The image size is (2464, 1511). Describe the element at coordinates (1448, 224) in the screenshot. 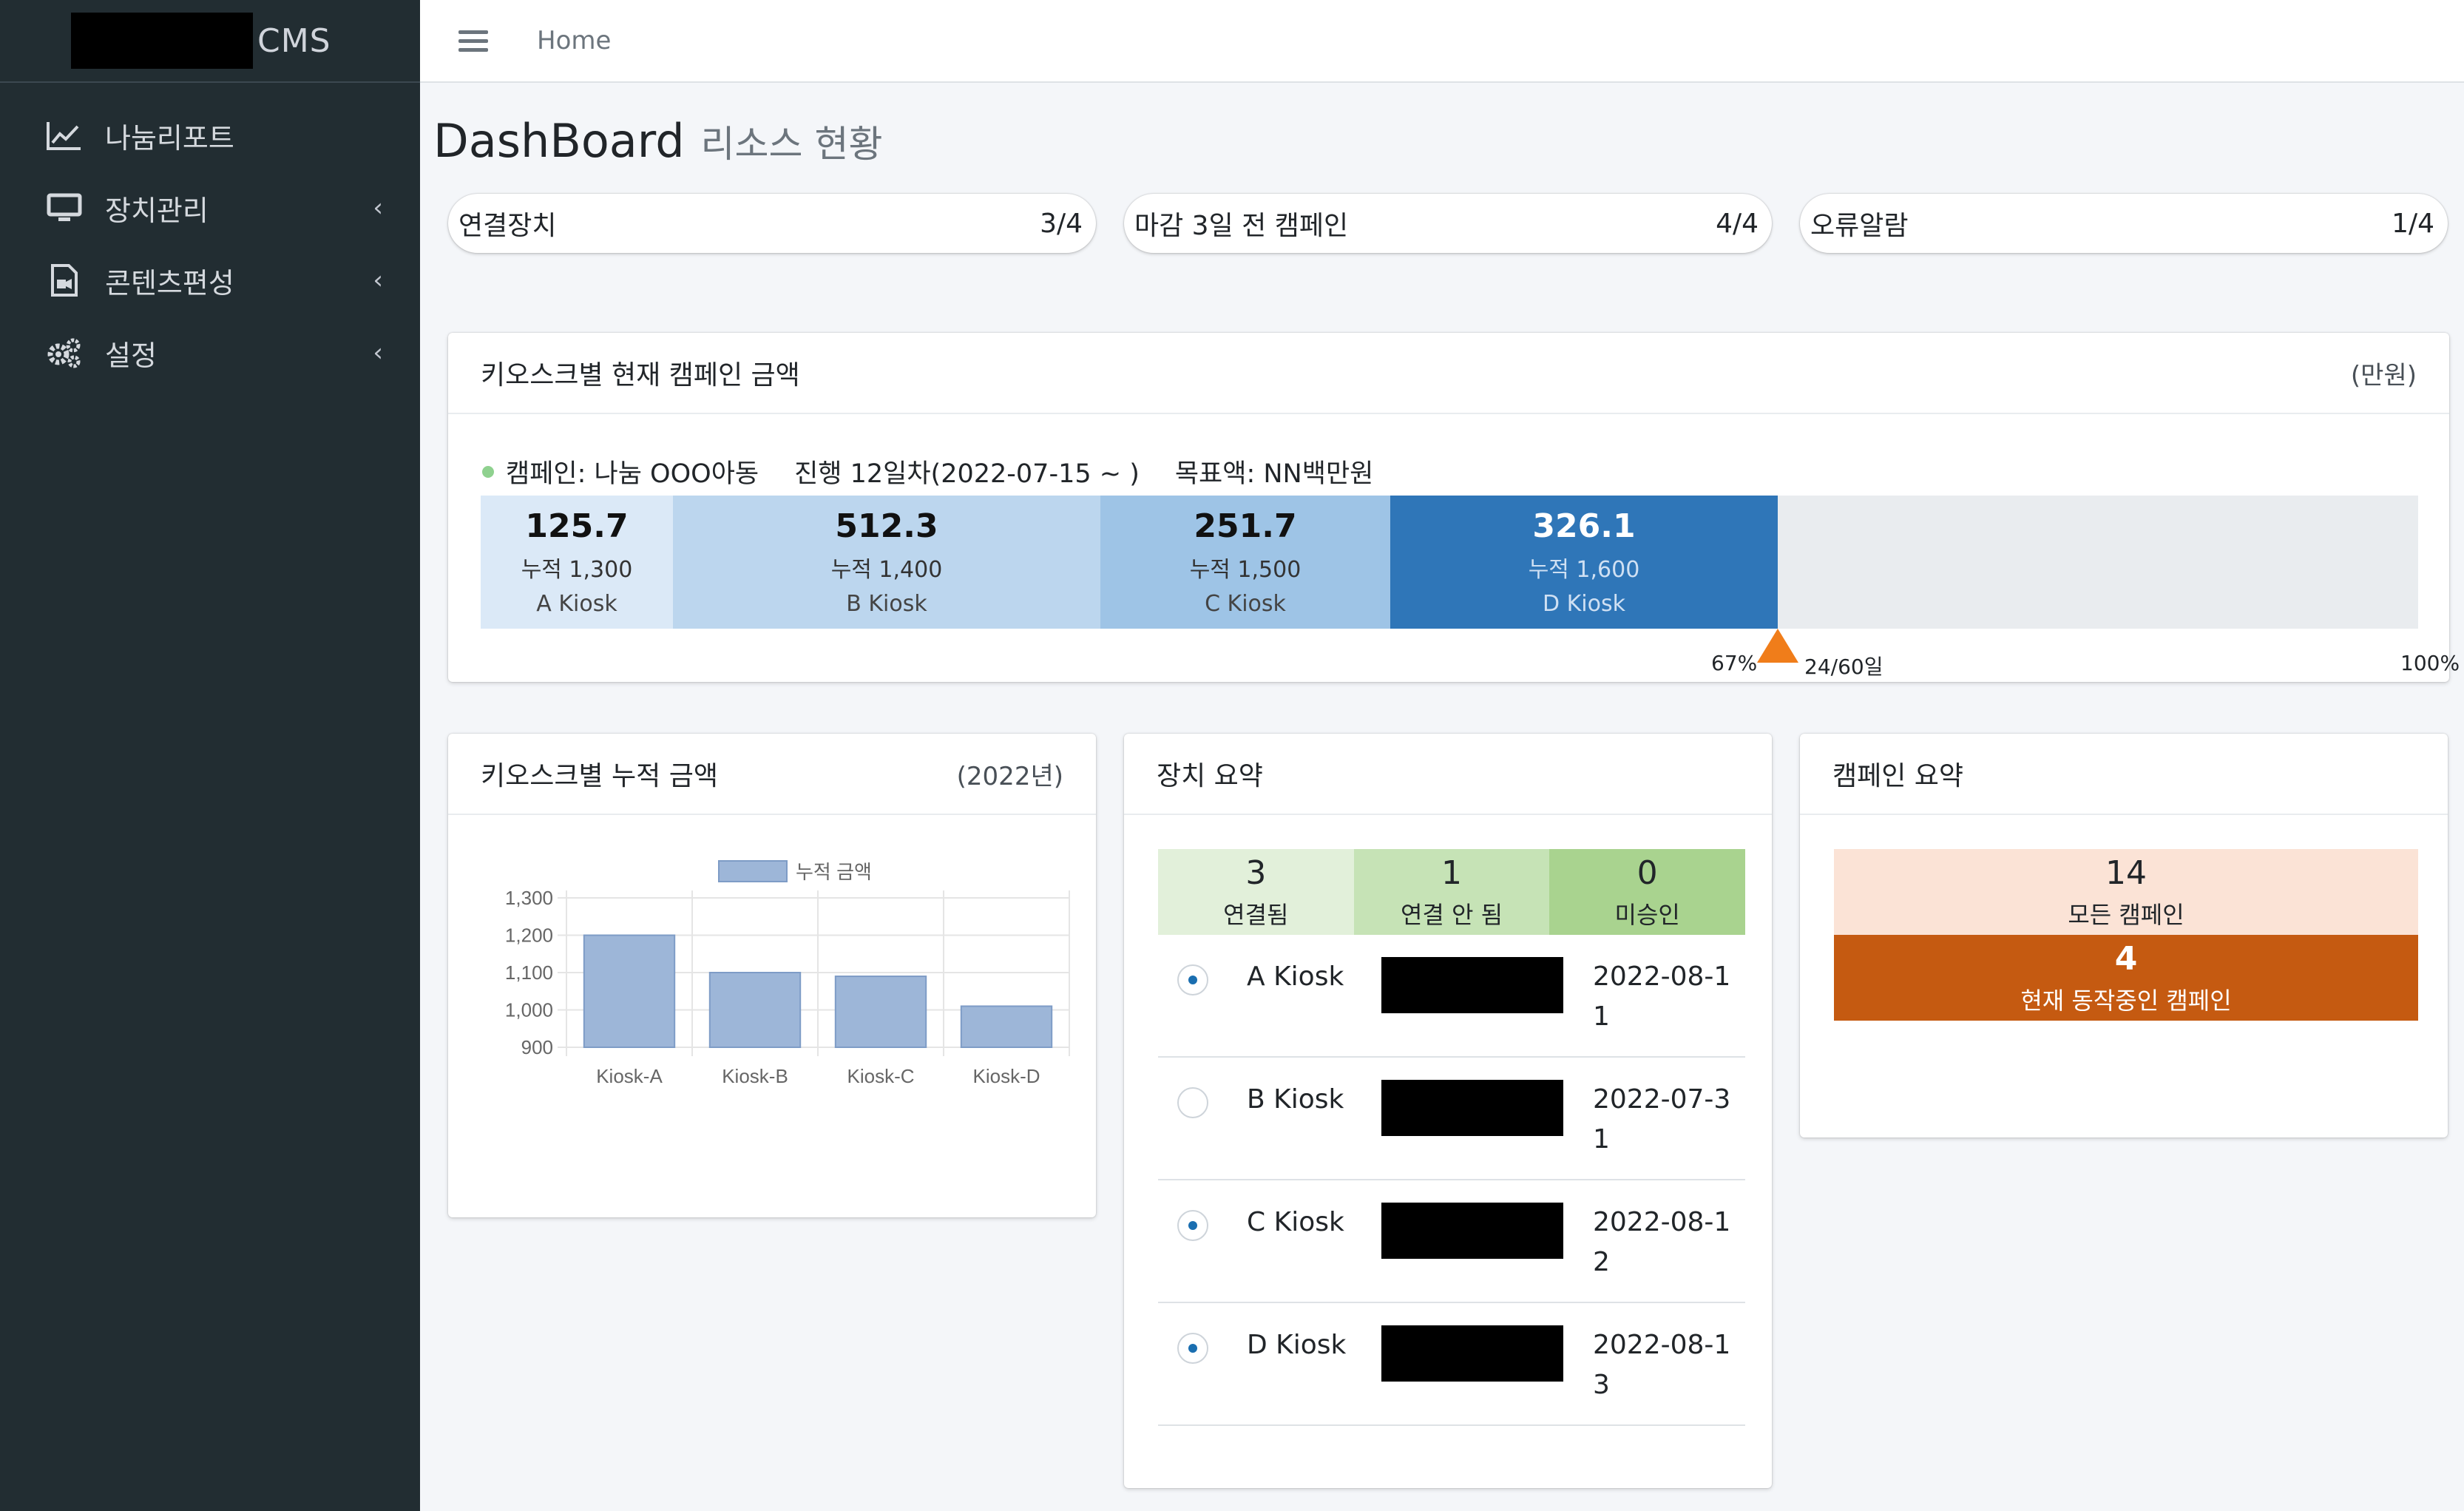

I see `info-box-closing-campaigns: 마감 3일 전 캠페인 4/4` at that location.